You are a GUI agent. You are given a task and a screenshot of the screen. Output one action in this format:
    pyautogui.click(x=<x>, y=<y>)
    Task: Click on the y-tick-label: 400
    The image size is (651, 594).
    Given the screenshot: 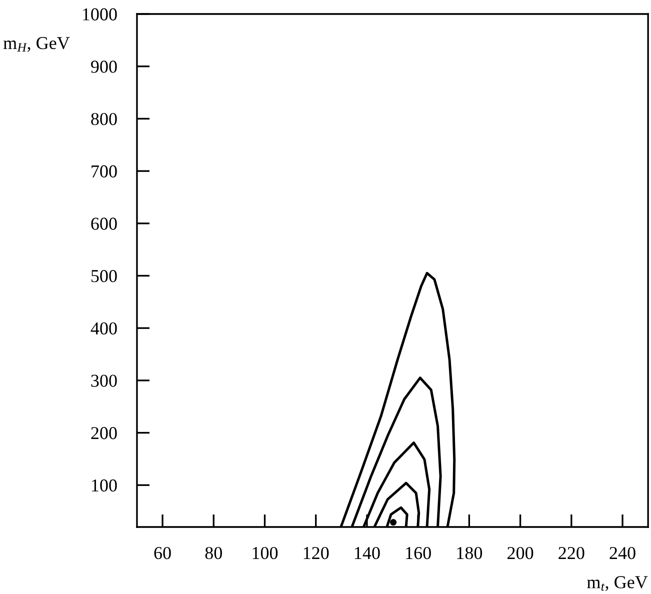 What is the action you would take?
    pyautogui.click(x=103, y=328)
    